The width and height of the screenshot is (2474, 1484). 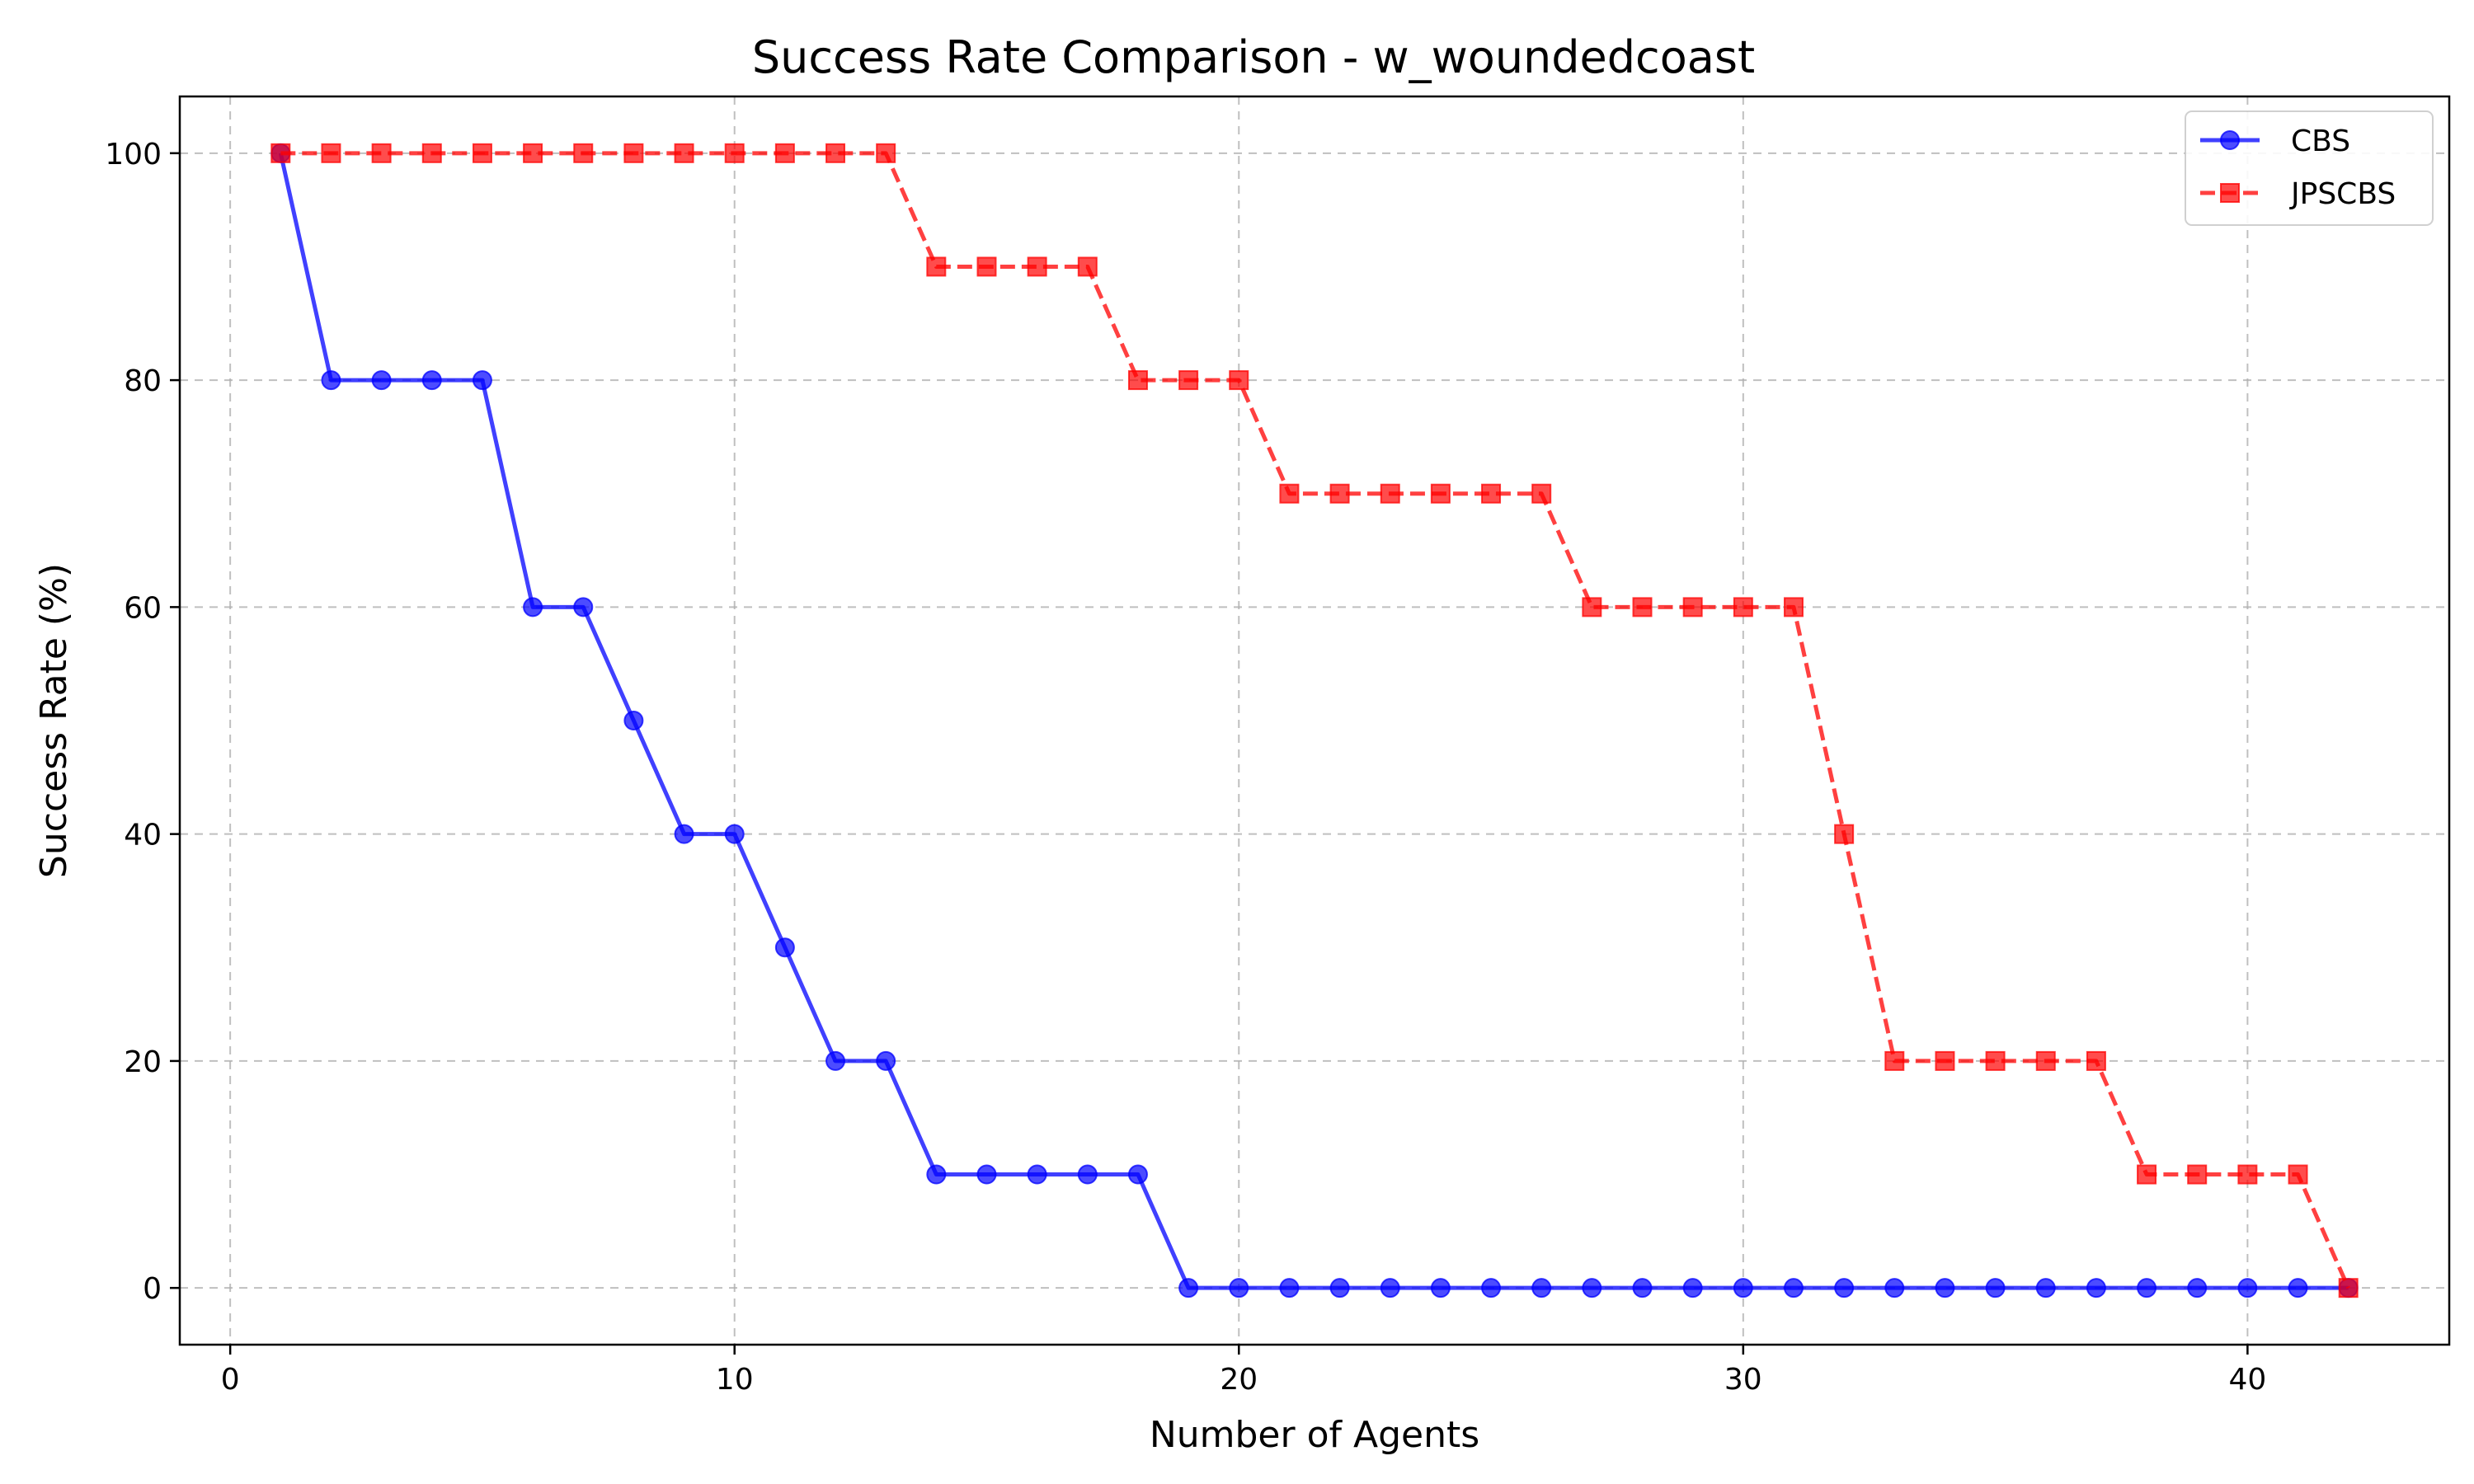 I want to click on x-tick-label: 10, so click(x=735, y=1380).